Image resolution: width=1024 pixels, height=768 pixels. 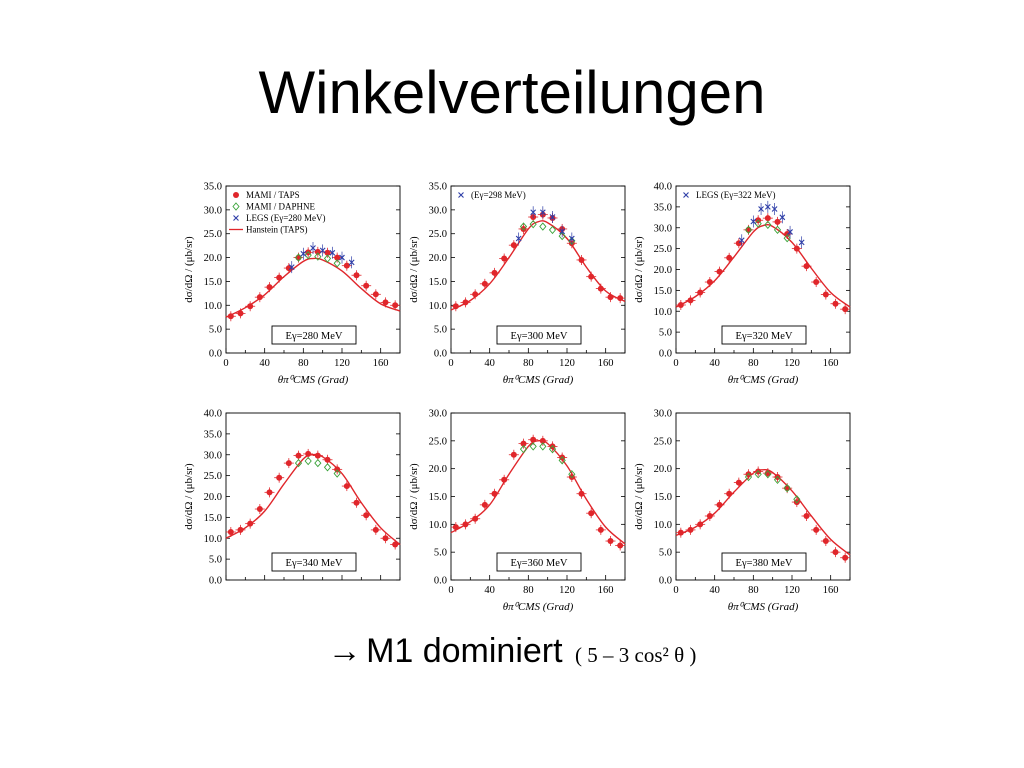 What do you see at coordinates (273, 195) in the screenshot?
I see `legend-label: MAMI / TAPS` at bounding box center [273, 195].